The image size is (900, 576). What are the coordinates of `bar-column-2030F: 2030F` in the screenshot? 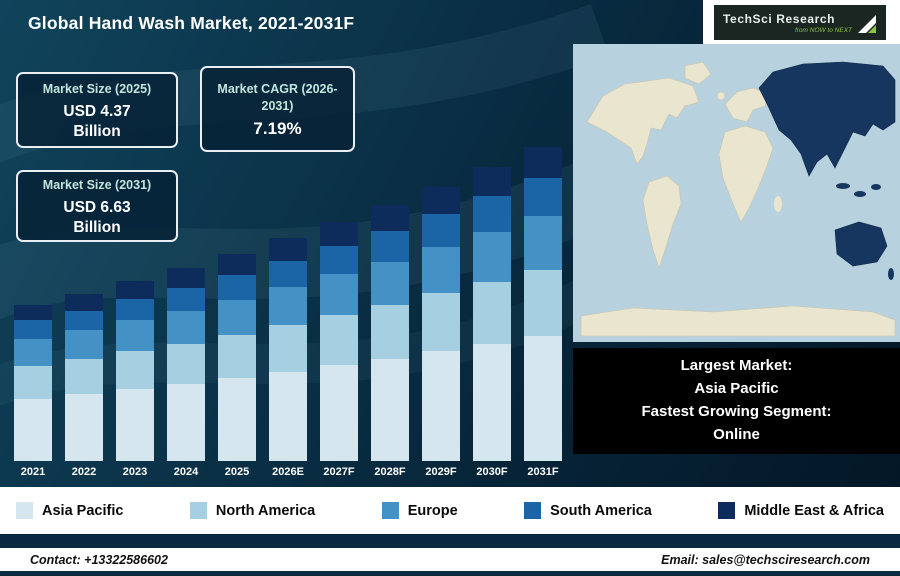 It's located at (492, 322).